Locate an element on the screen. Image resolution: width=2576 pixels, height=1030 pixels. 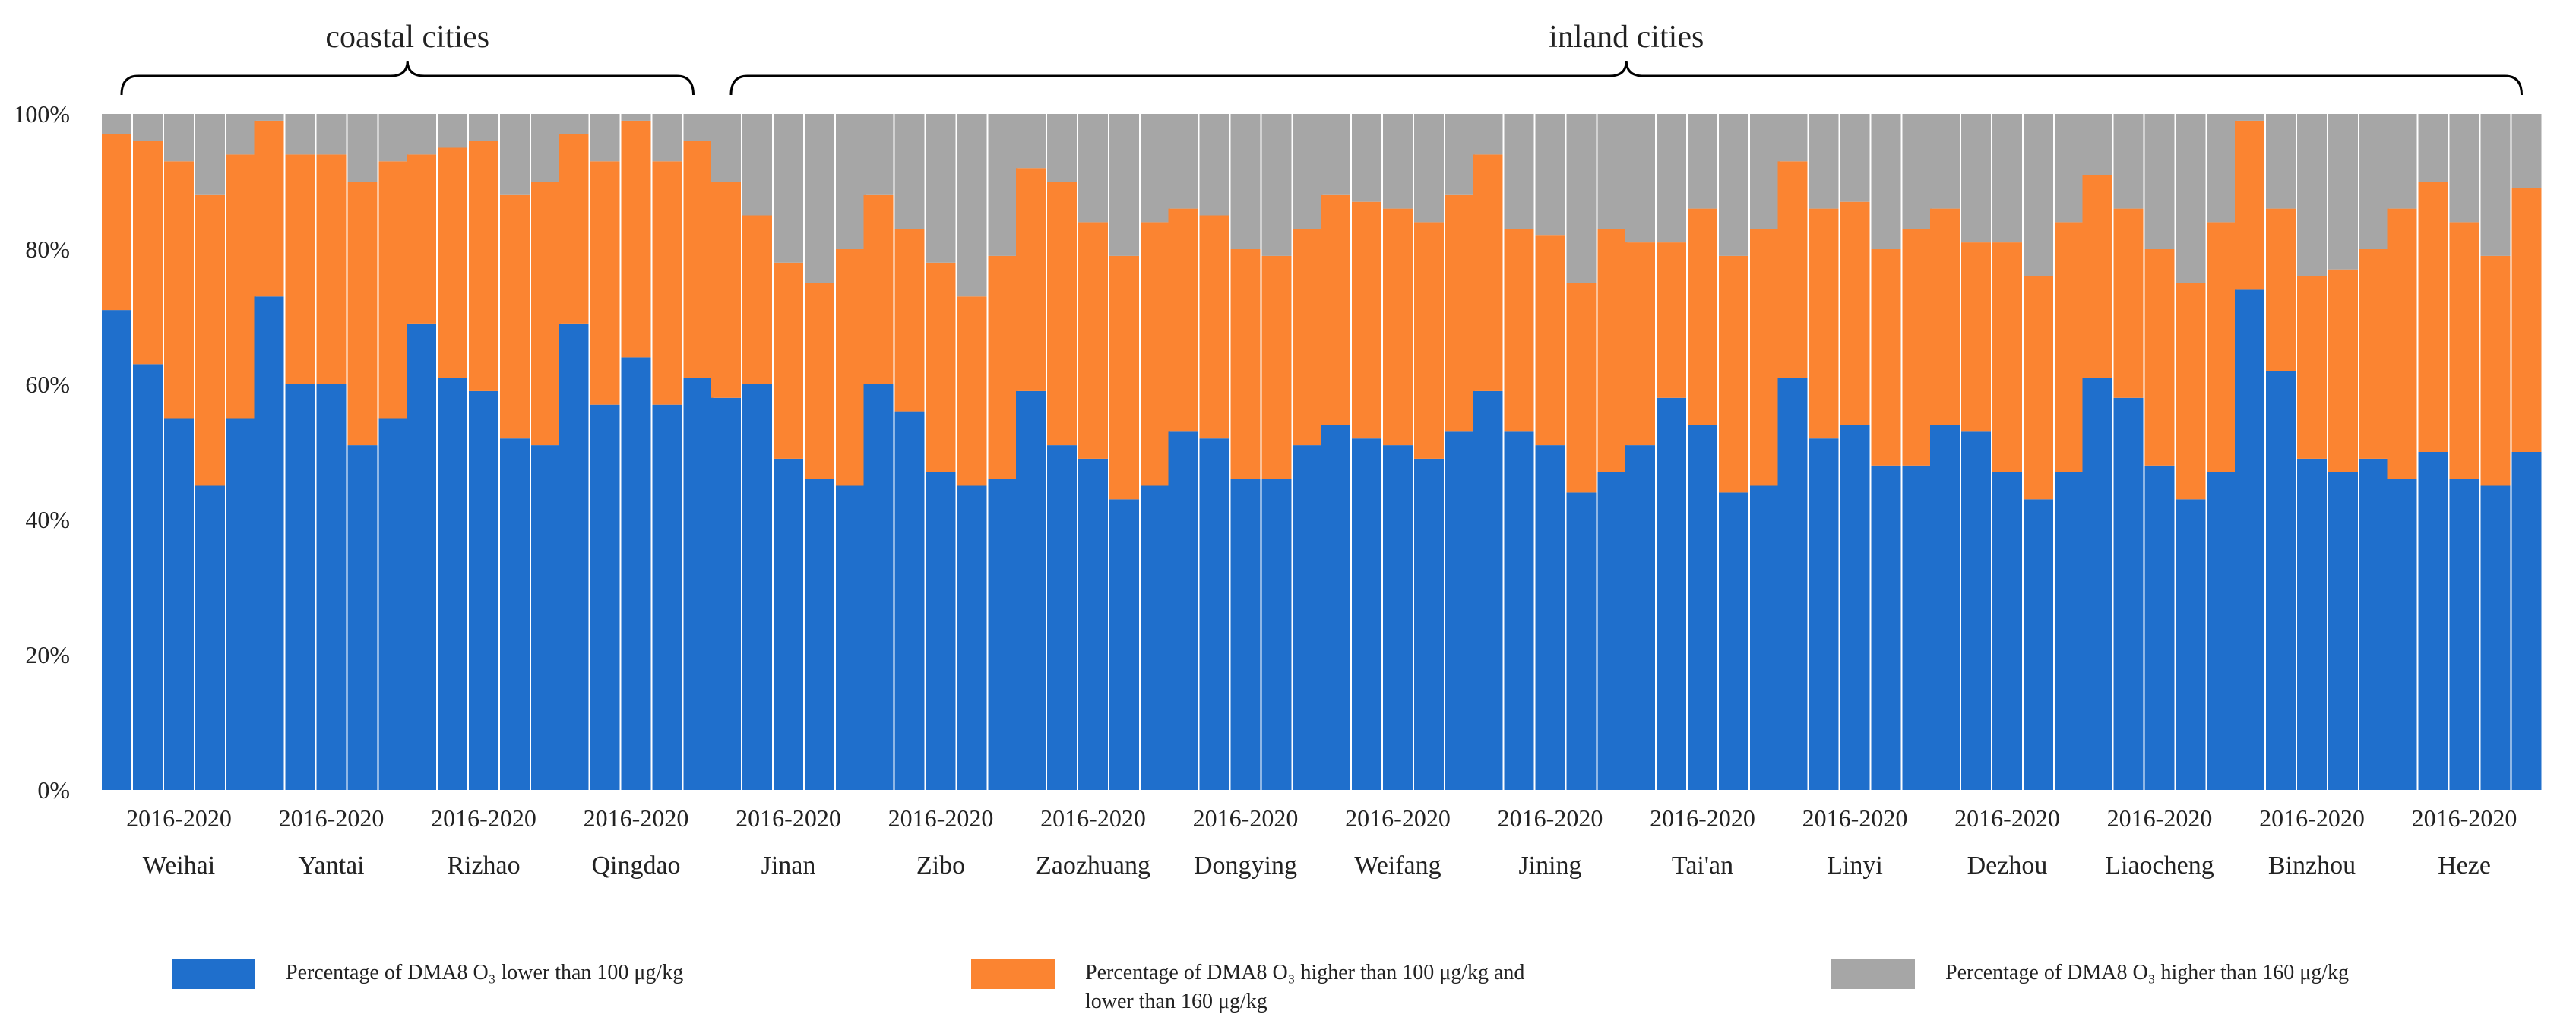
city-bars-linyi is located at coordinates (1854, 452).